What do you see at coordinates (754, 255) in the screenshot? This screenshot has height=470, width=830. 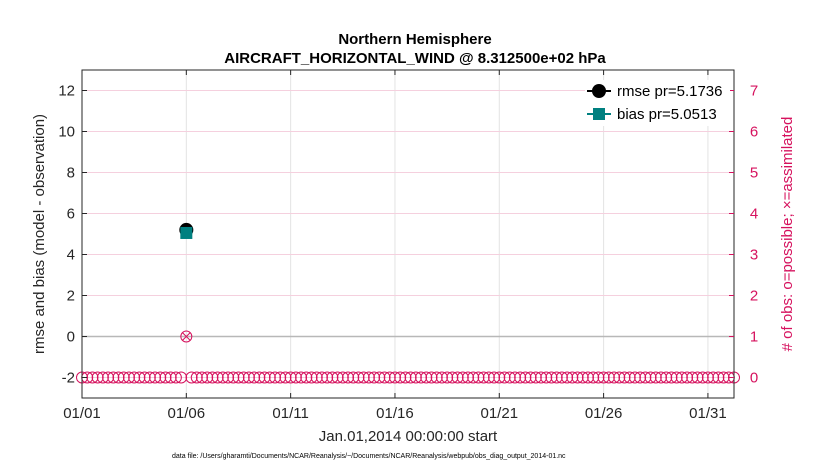 I see `y2-tick-label: 3` at bounding box center [754, 255].